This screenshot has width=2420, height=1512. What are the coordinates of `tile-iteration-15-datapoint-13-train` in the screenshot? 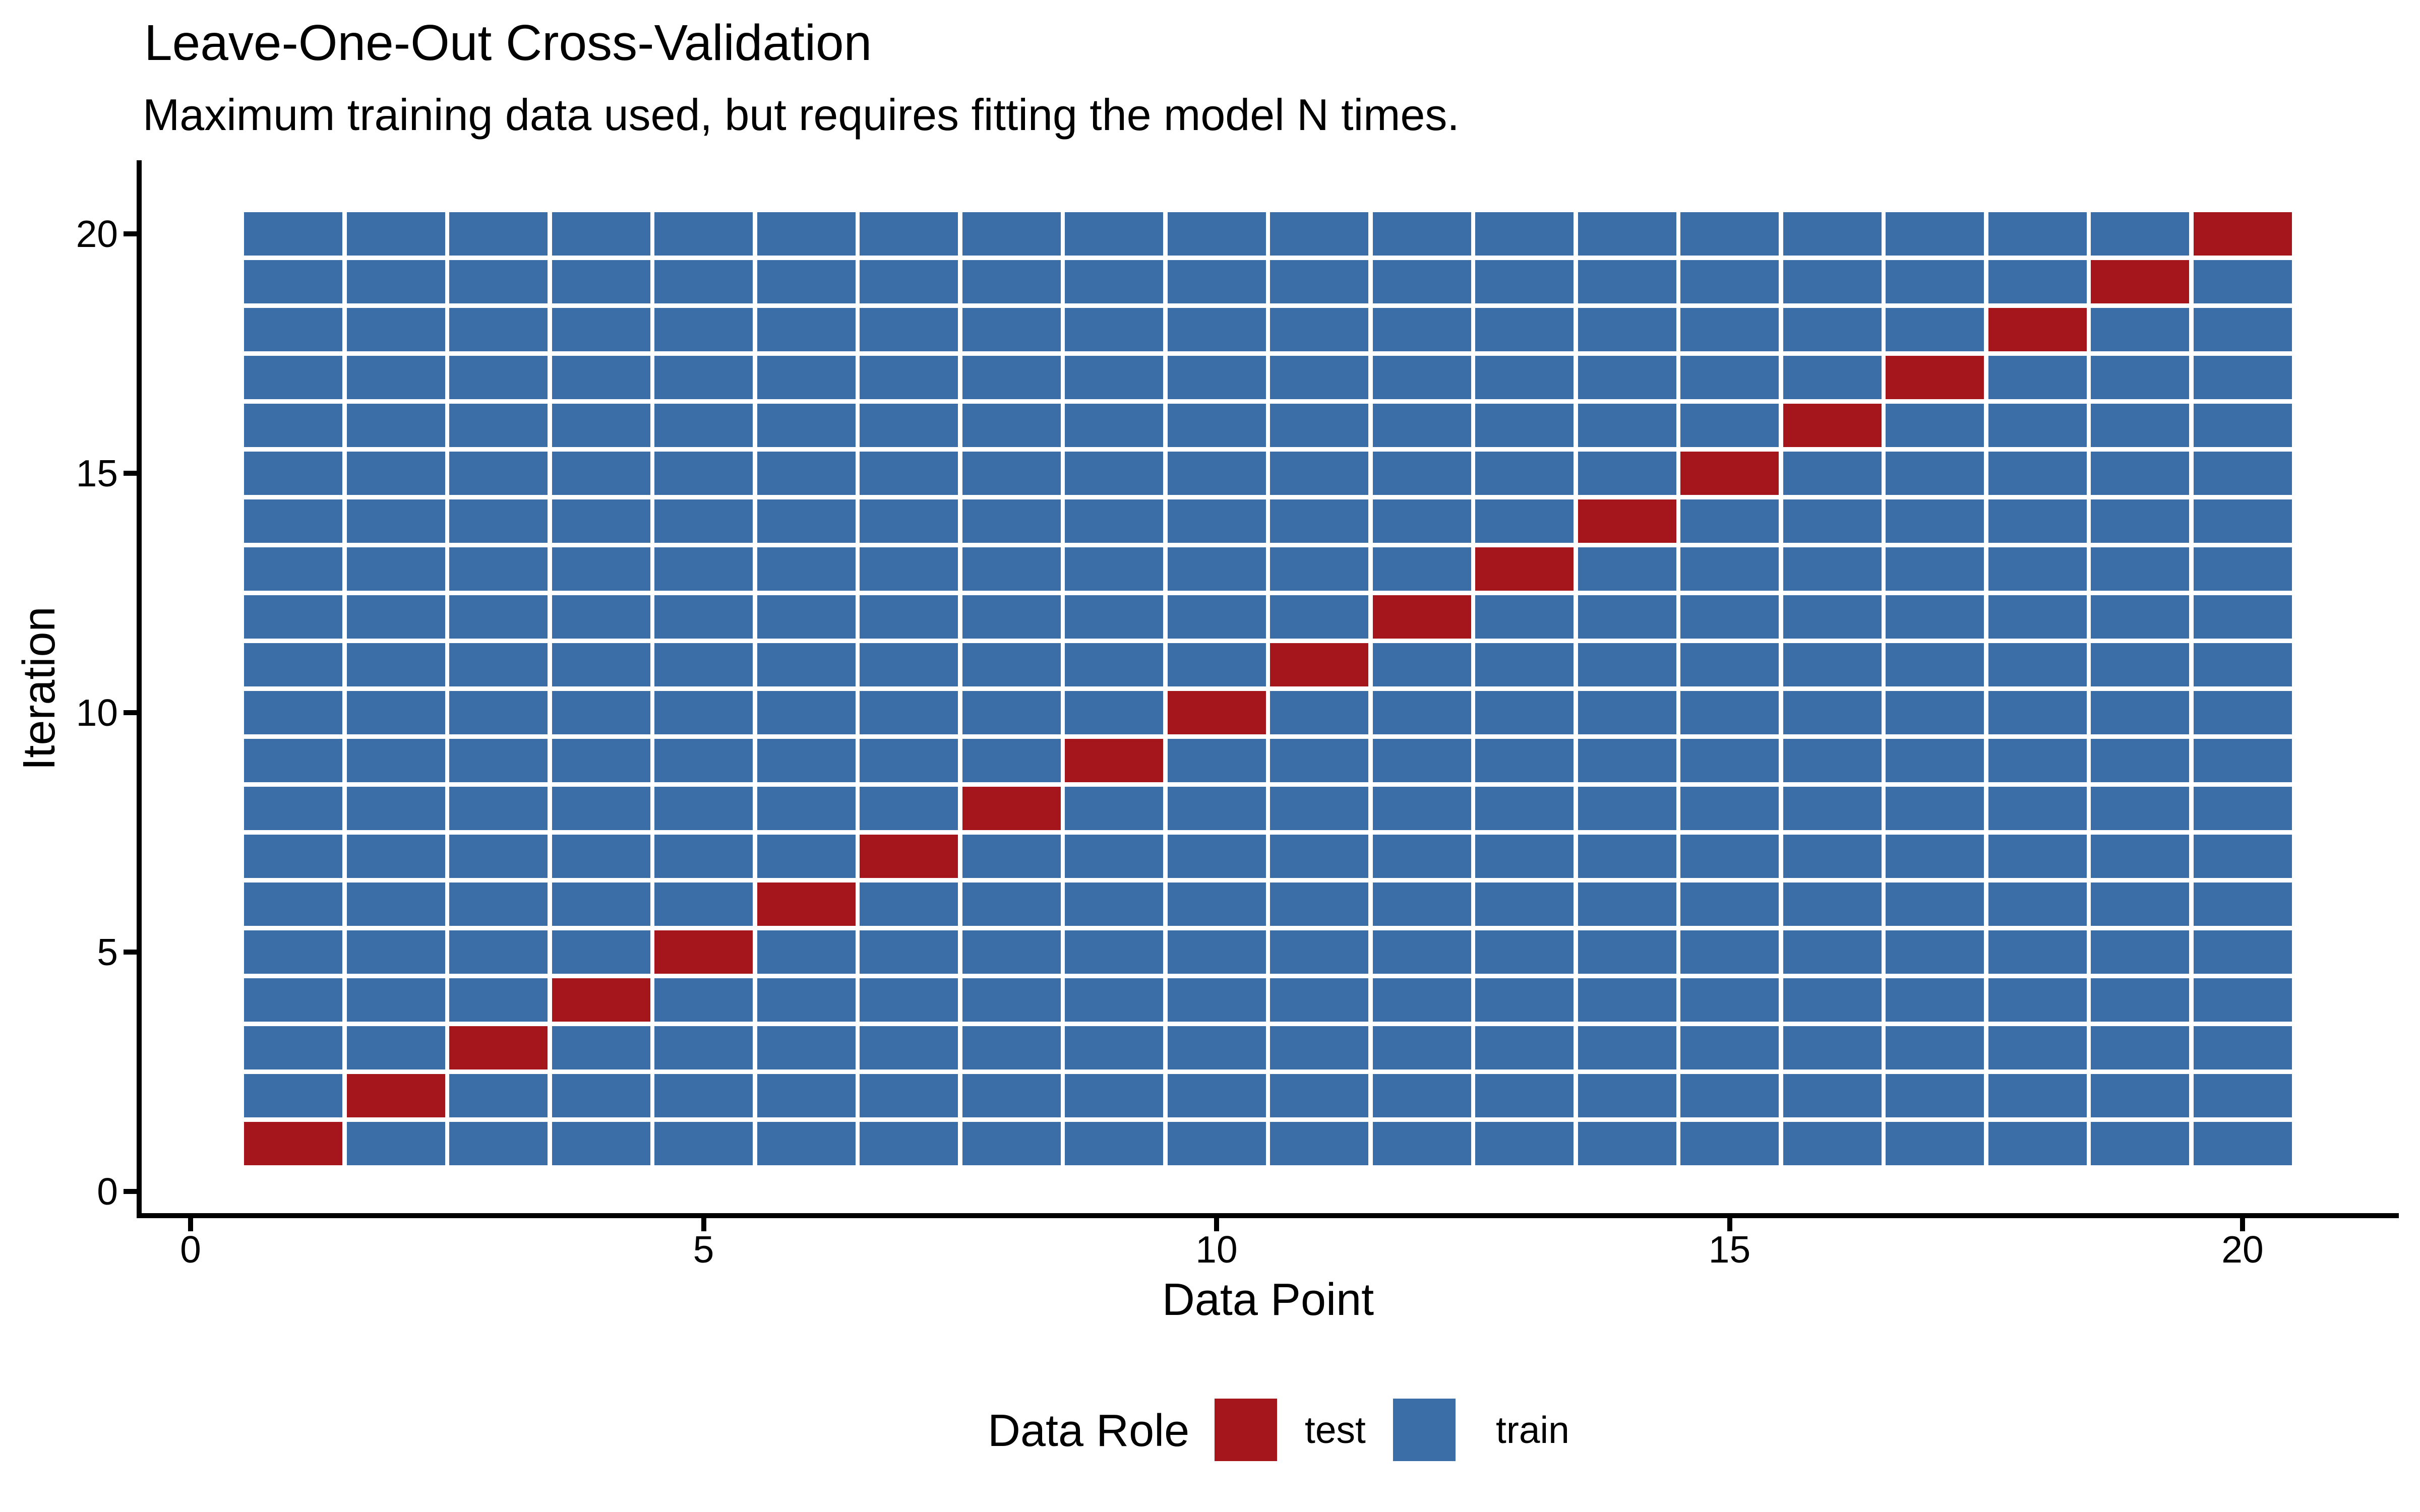 It's located at (1524, 473).